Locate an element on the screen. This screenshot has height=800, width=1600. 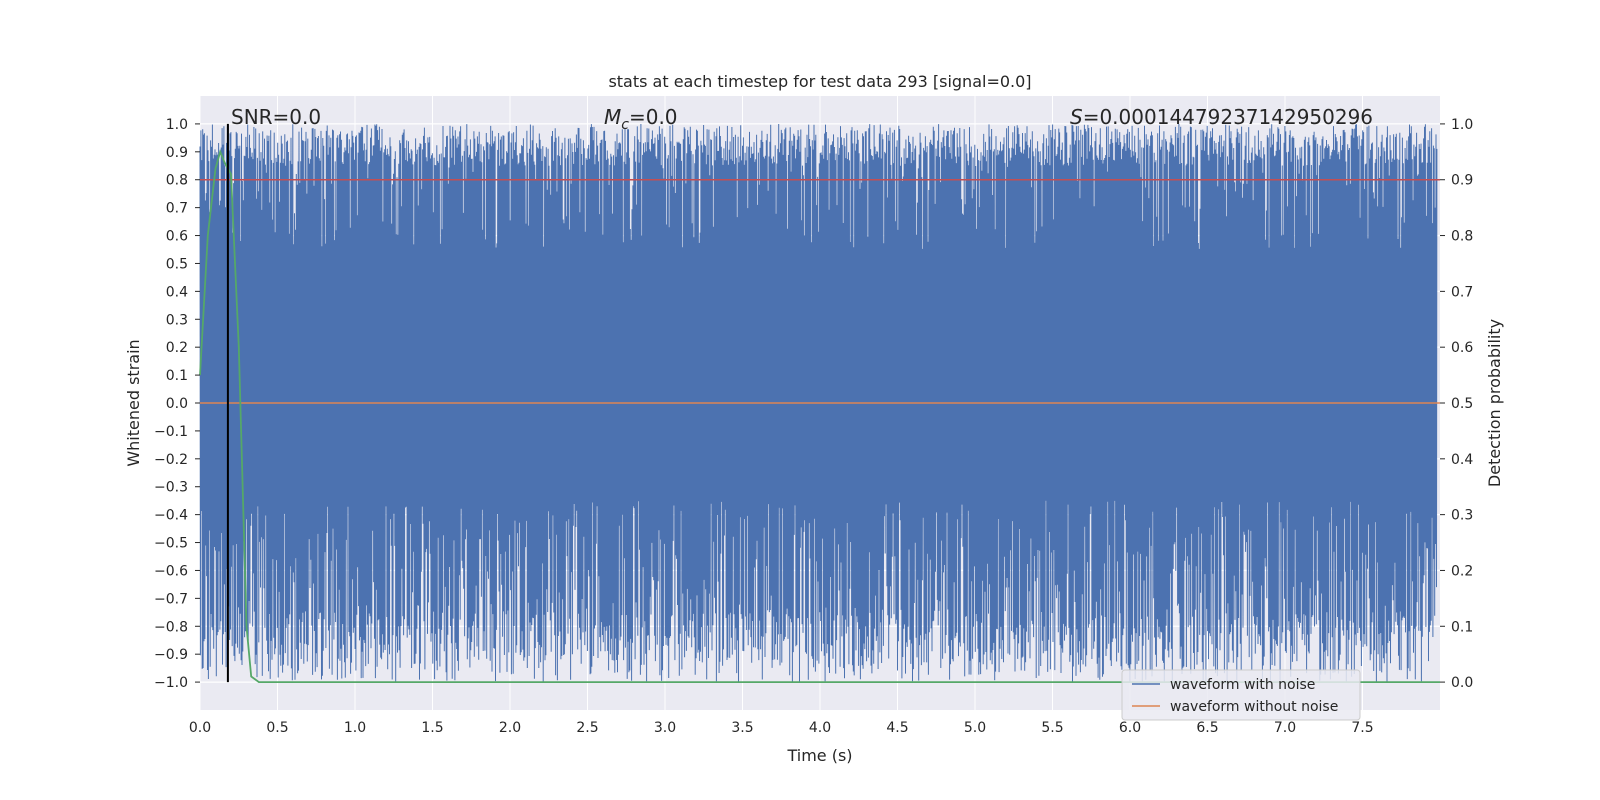
y-tick-label: 1.0 is located at coordinates (177, 125).